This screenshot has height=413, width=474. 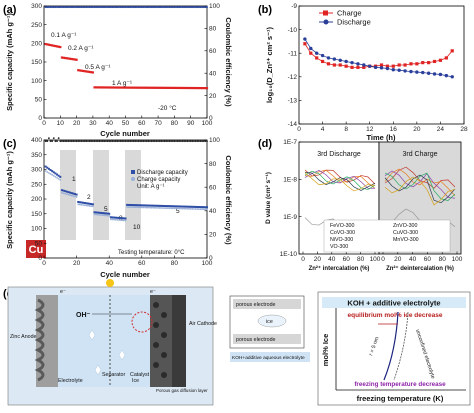 I want to click on a-xtick-label: 70, so click(x=158, y=123).